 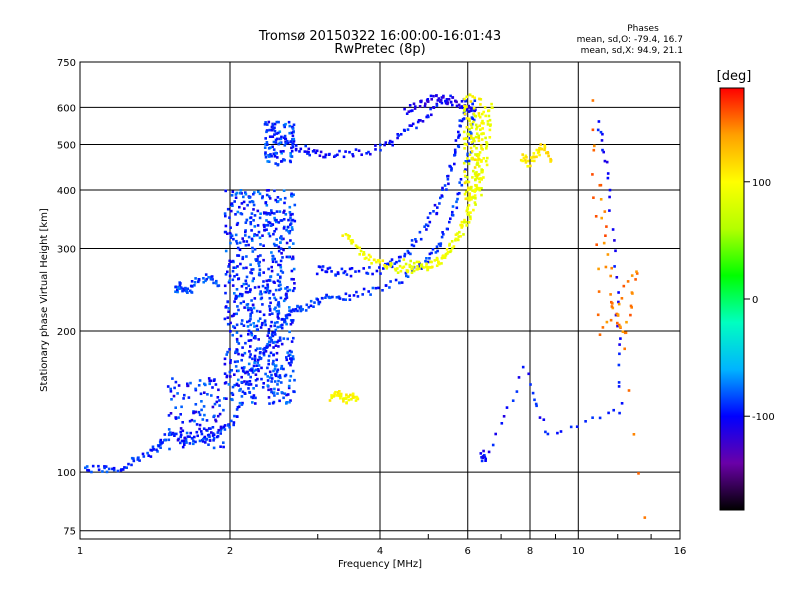 I want to click on x-tick-label: 1, so click(x=80, y=551).